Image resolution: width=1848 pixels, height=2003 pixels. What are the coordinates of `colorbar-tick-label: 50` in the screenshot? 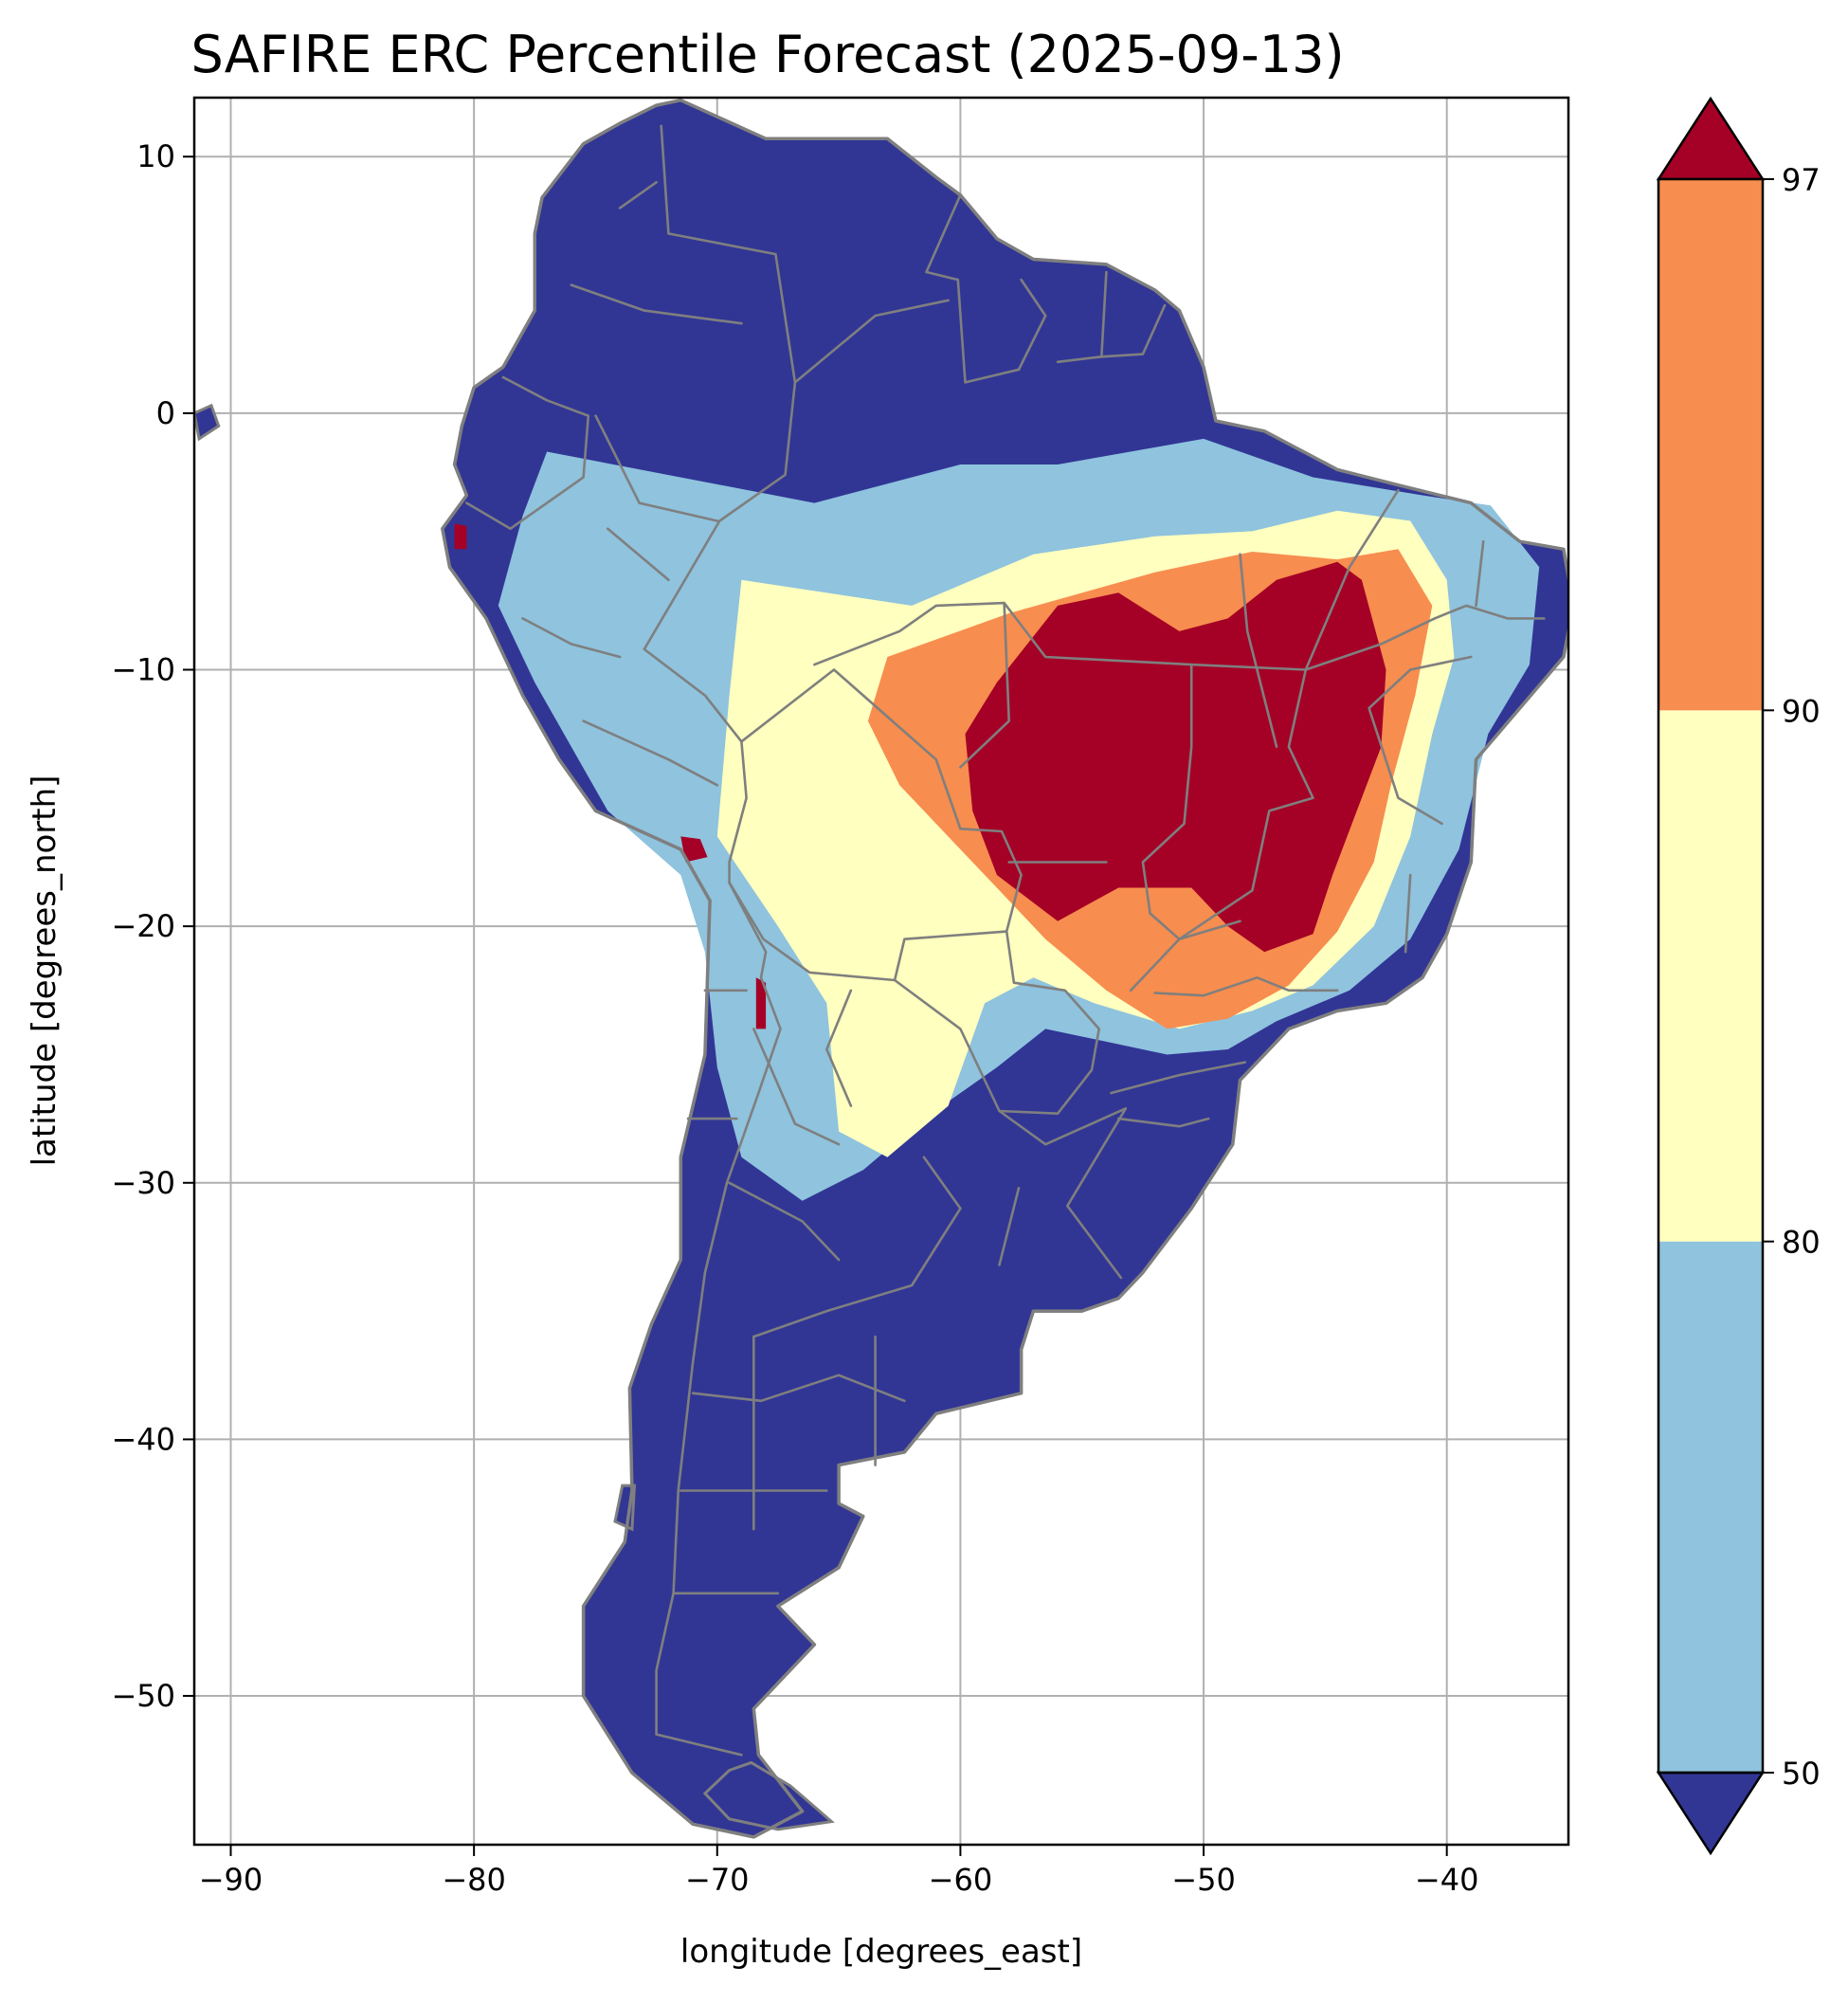 It's located at (1802, 1774).